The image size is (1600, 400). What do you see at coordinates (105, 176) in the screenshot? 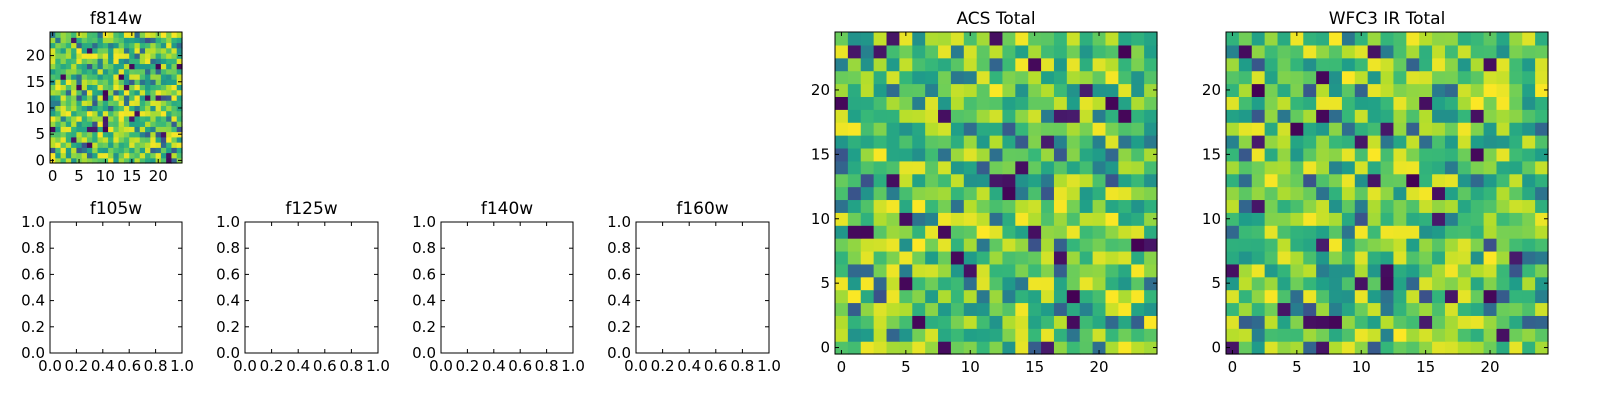
I see `f814w-xtick-label: 10` at bounding box center [105, 176].